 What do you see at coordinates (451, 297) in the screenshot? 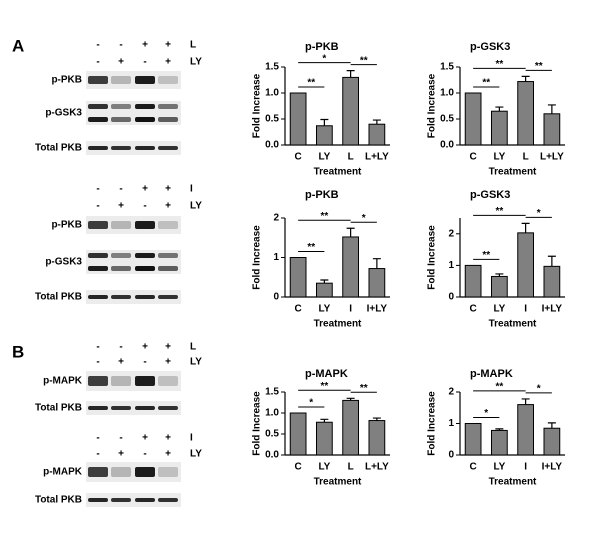
I see `y-tick-label: 0` at bounding box center [451, 297].